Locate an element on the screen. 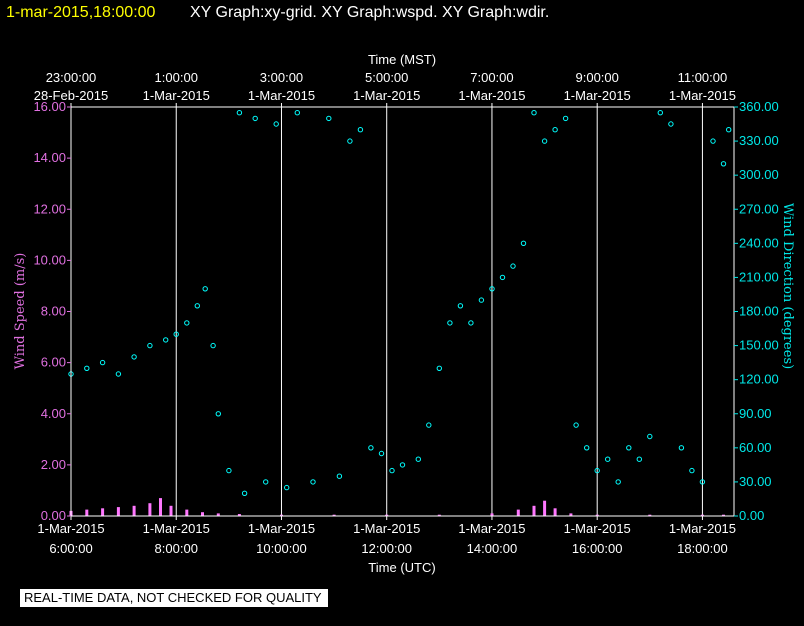  bottom-tick-time: 16:00:00 is located at coordinates (597, 548).